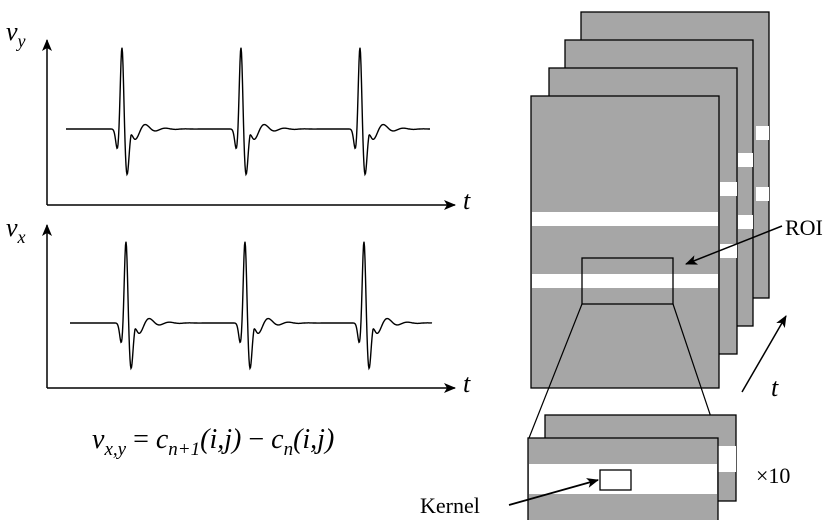 The width and height of the screenshot is (838, 520). What do you see at coordinates (467, 383) in the screenshot?
I see `bottom-plot-x-label: t` at bounding box center [467, 383].